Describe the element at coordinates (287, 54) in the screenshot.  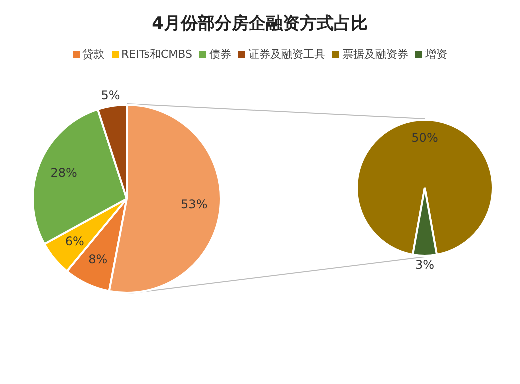
I see `legend-label: 证券及融资工具` at that location.